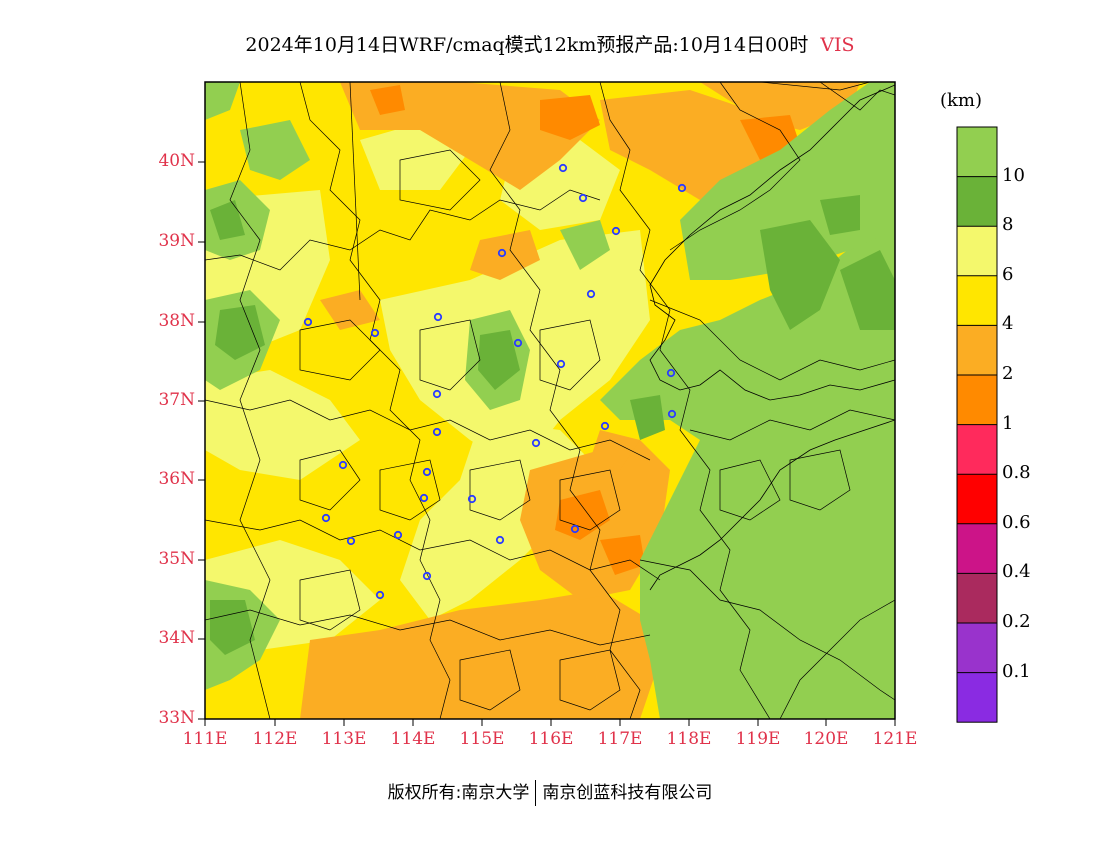  I want to click on footer-divider, so click(536, 793).